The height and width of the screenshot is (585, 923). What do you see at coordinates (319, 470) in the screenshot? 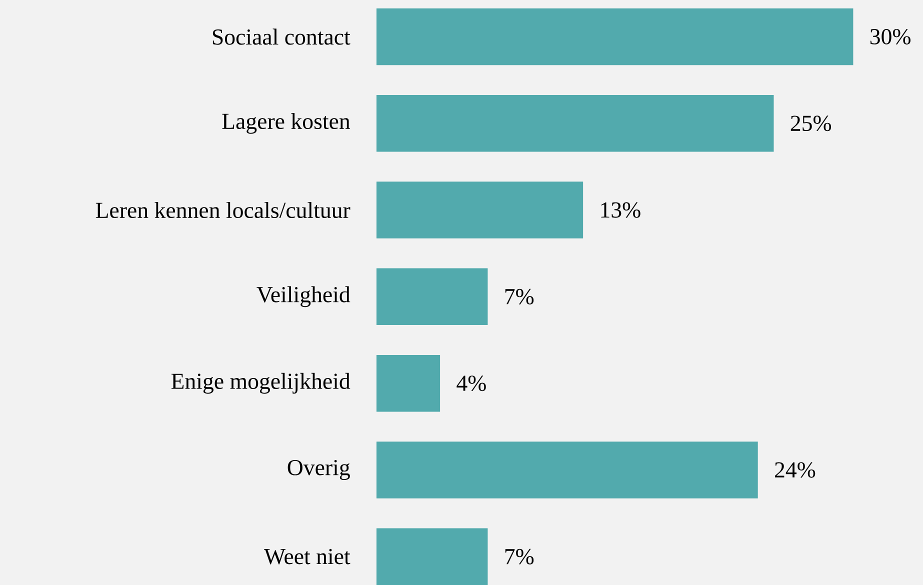
I see `y-tick-label: Overig` at bounding box center [319, 470].